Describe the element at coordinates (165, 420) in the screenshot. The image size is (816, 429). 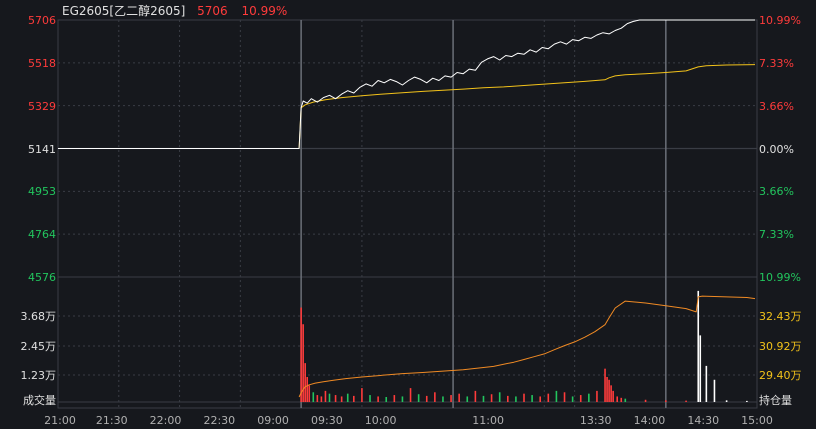
I see `time-tick: 22:00` at that location.